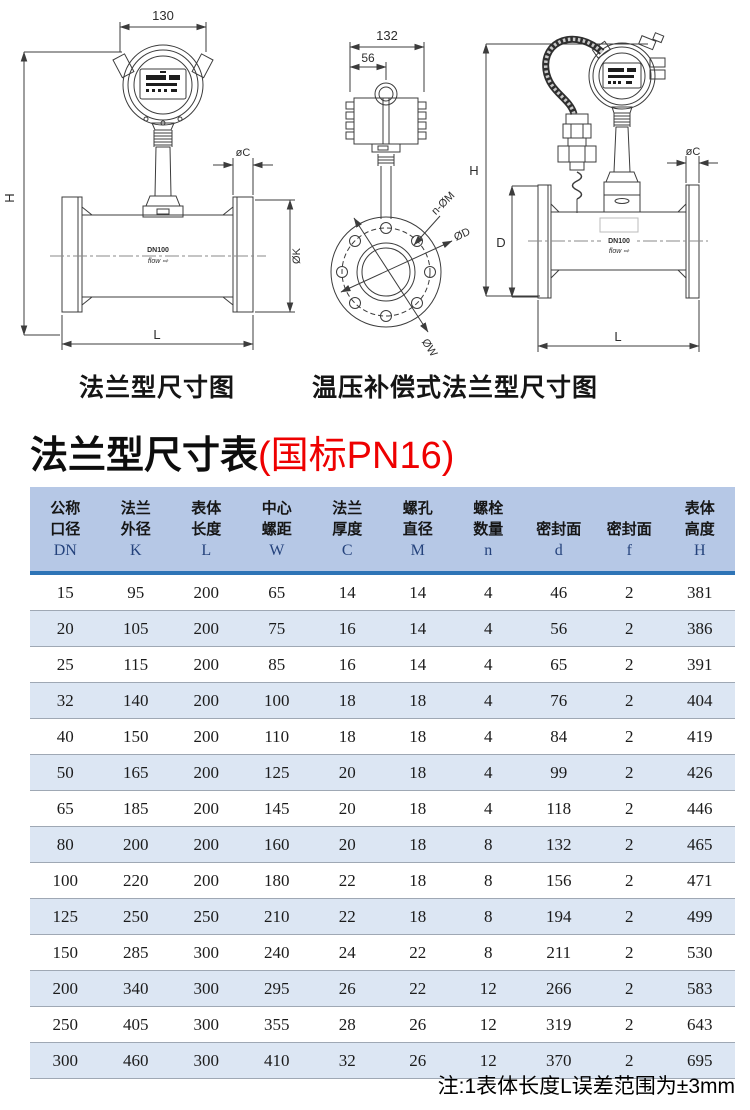  I want to click on dim-nom-label: n-ØM, so click(443, 204).